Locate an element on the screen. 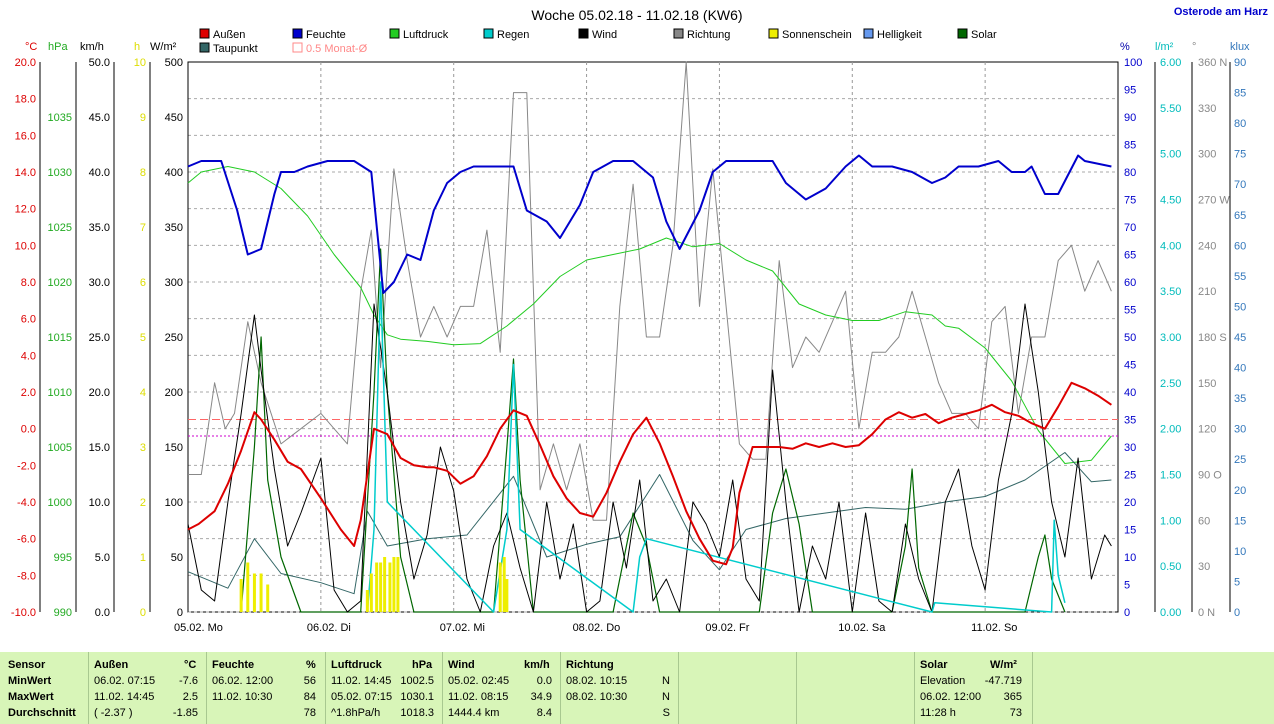 This screenshot has width=1274, height=724. tick-humidity-13: 35 is located at coordinates (1130, 421).